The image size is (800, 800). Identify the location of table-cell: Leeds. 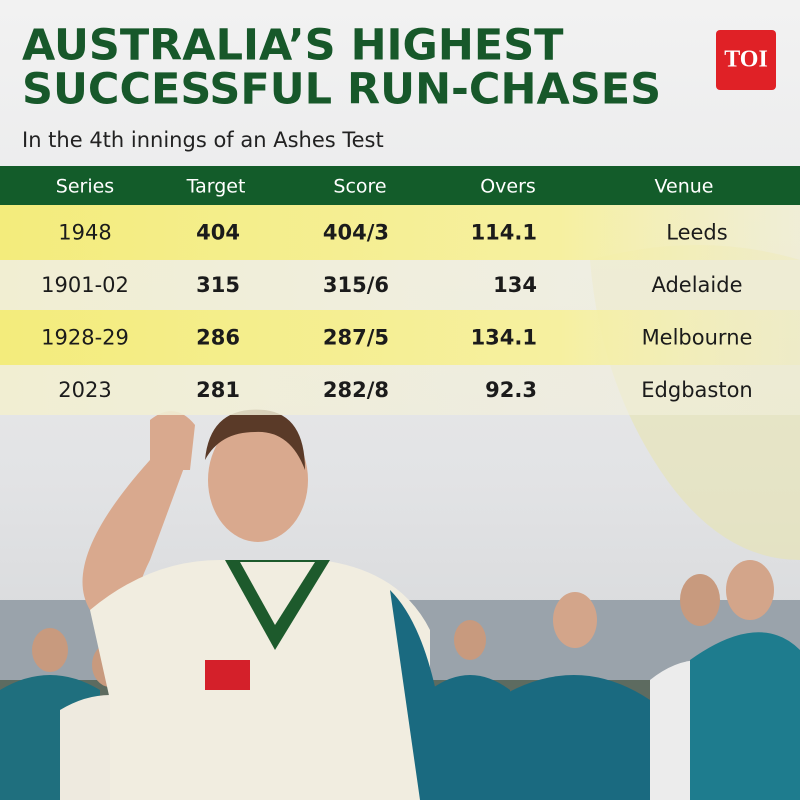
(696, 233).